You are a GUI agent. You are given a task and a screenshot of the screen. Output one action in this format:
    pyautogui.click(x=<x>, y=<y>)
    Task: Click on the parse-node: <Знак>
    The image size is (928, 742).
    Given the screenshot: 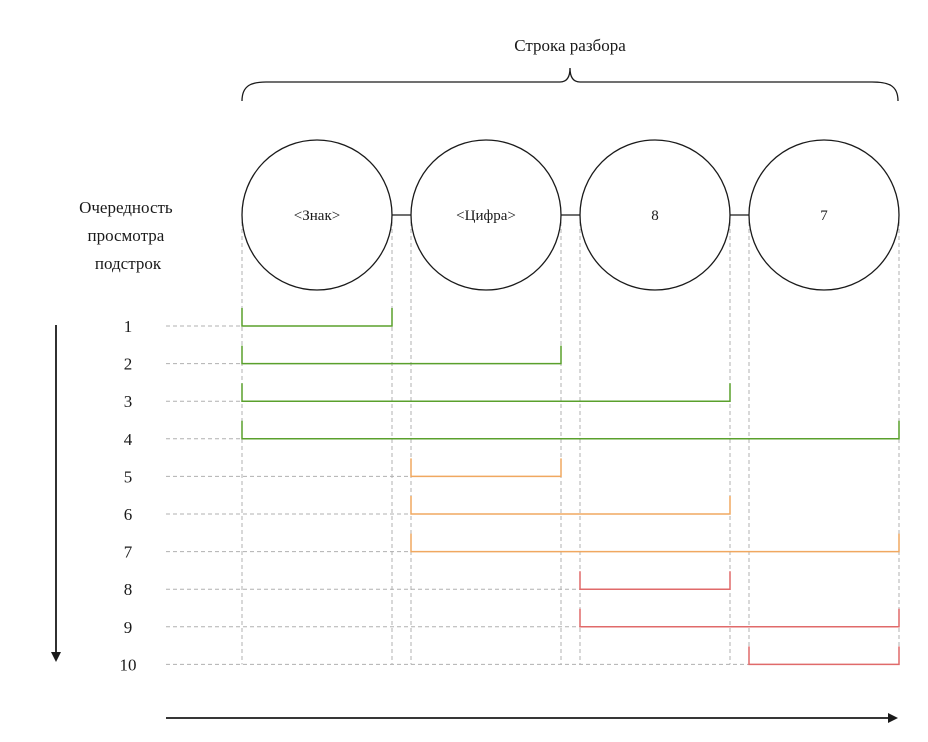 What is the action you would take?
    pyautogui.click(x=317, y=215)
    